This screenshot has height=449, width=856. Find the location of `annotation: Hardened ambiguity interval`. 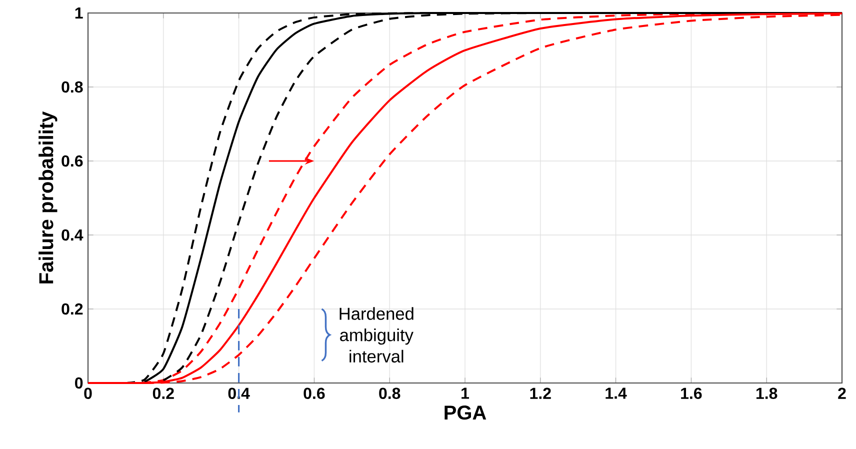

annotation: Hardened ambiguity interval is located at coordinates (377, 335).